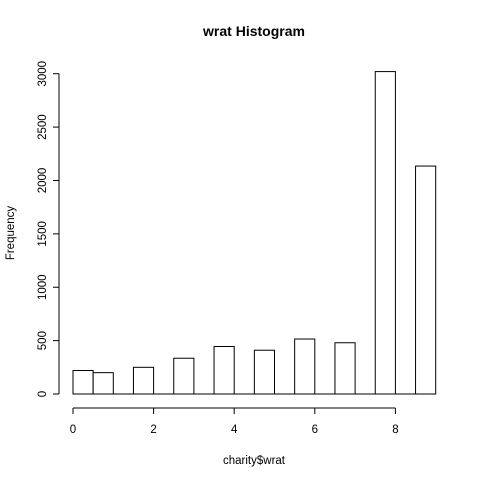 This screenshot has width=480, height=480. What do you see at coordinates (11, 233) in the screenshot?
I see `y-axis-label: Frequency` at bounding box center [11, 233].